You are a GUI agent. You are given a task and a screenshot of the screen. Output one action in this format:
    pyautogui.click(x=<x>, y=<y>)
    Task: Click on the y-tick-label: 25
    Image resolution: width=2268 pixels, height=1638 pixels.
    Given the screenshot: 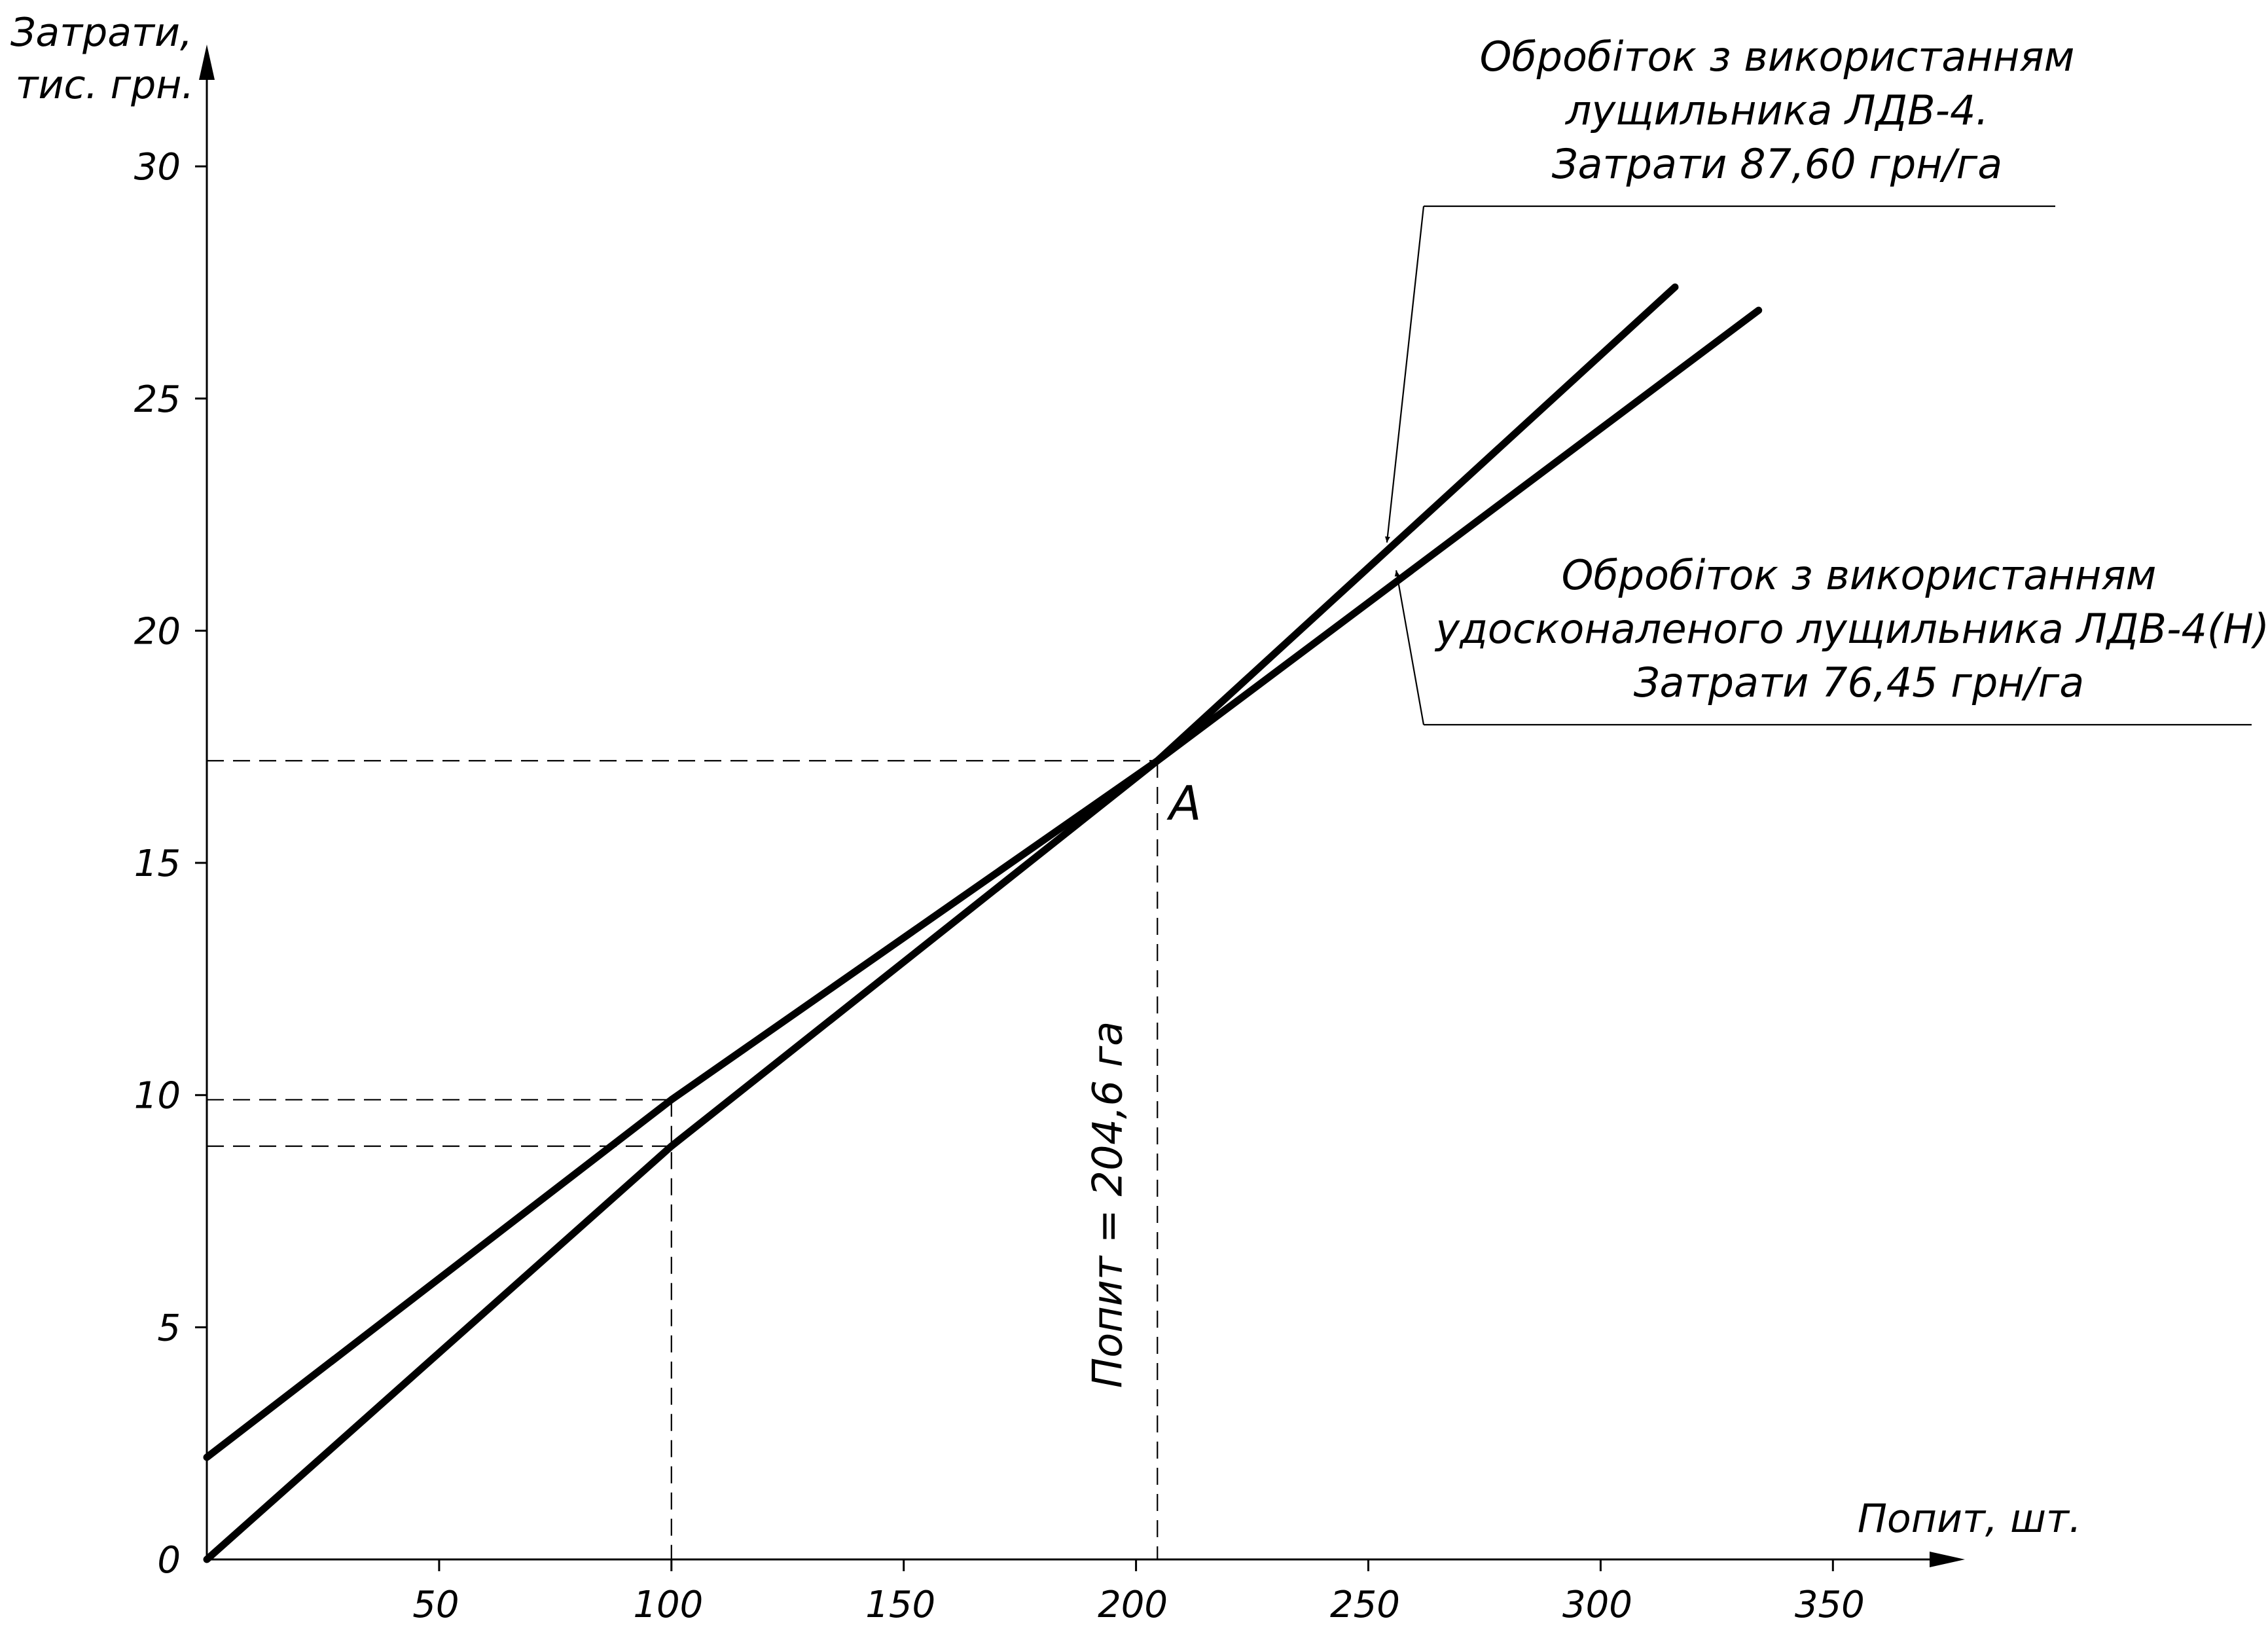 What is the action you would take?
    pyautogui.click(x=157, y=399)
    